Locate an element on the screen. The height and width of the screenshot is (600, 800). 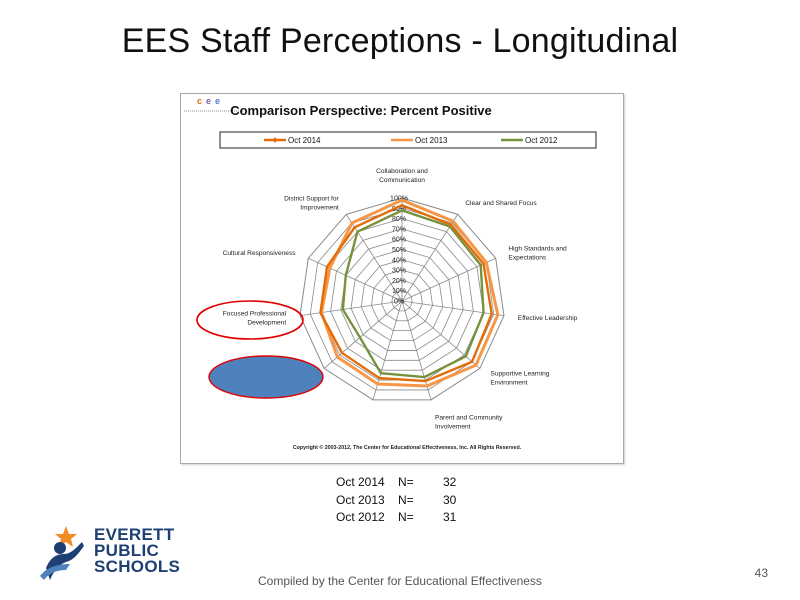
sample-size-row: Oct 2013 N= 30 is located at coordinates (404, 501).